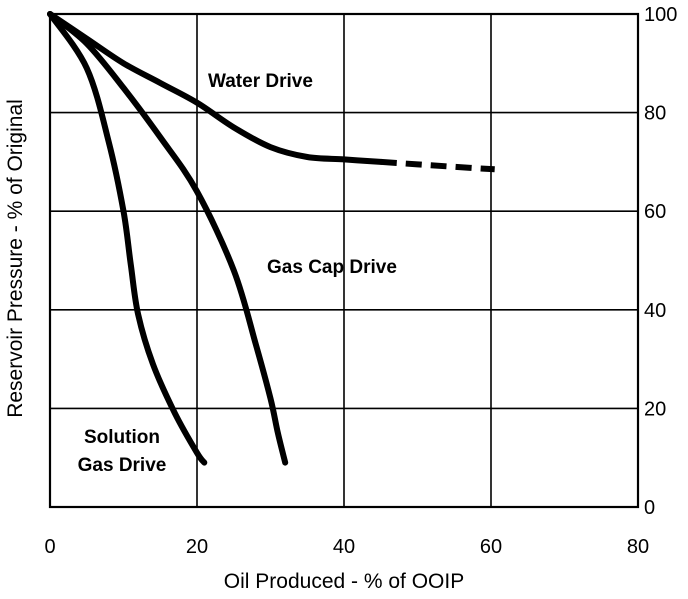  I want to click on x-tick-label-40: 40, so click(344, 547).